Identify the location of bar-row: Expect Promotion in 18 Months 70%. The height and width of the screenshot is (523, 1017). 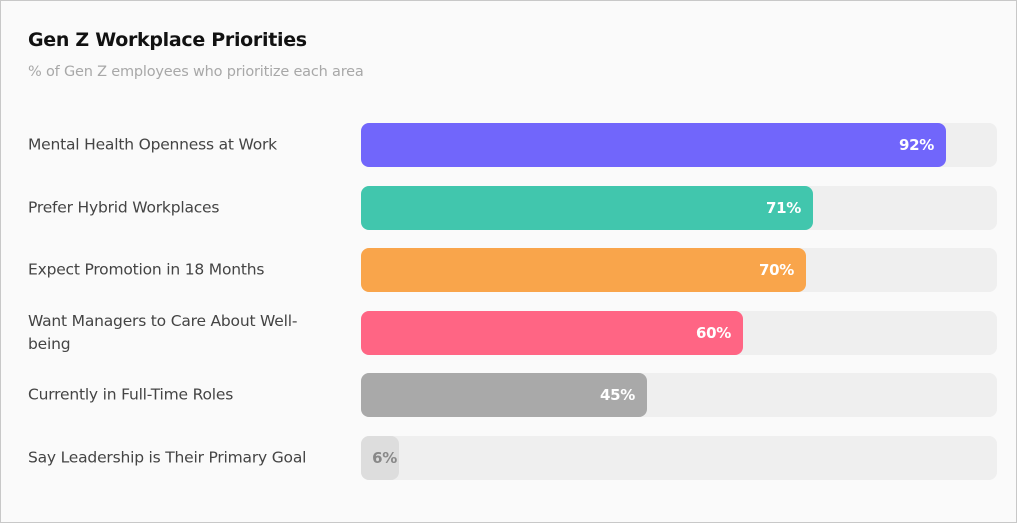
(508, 270).